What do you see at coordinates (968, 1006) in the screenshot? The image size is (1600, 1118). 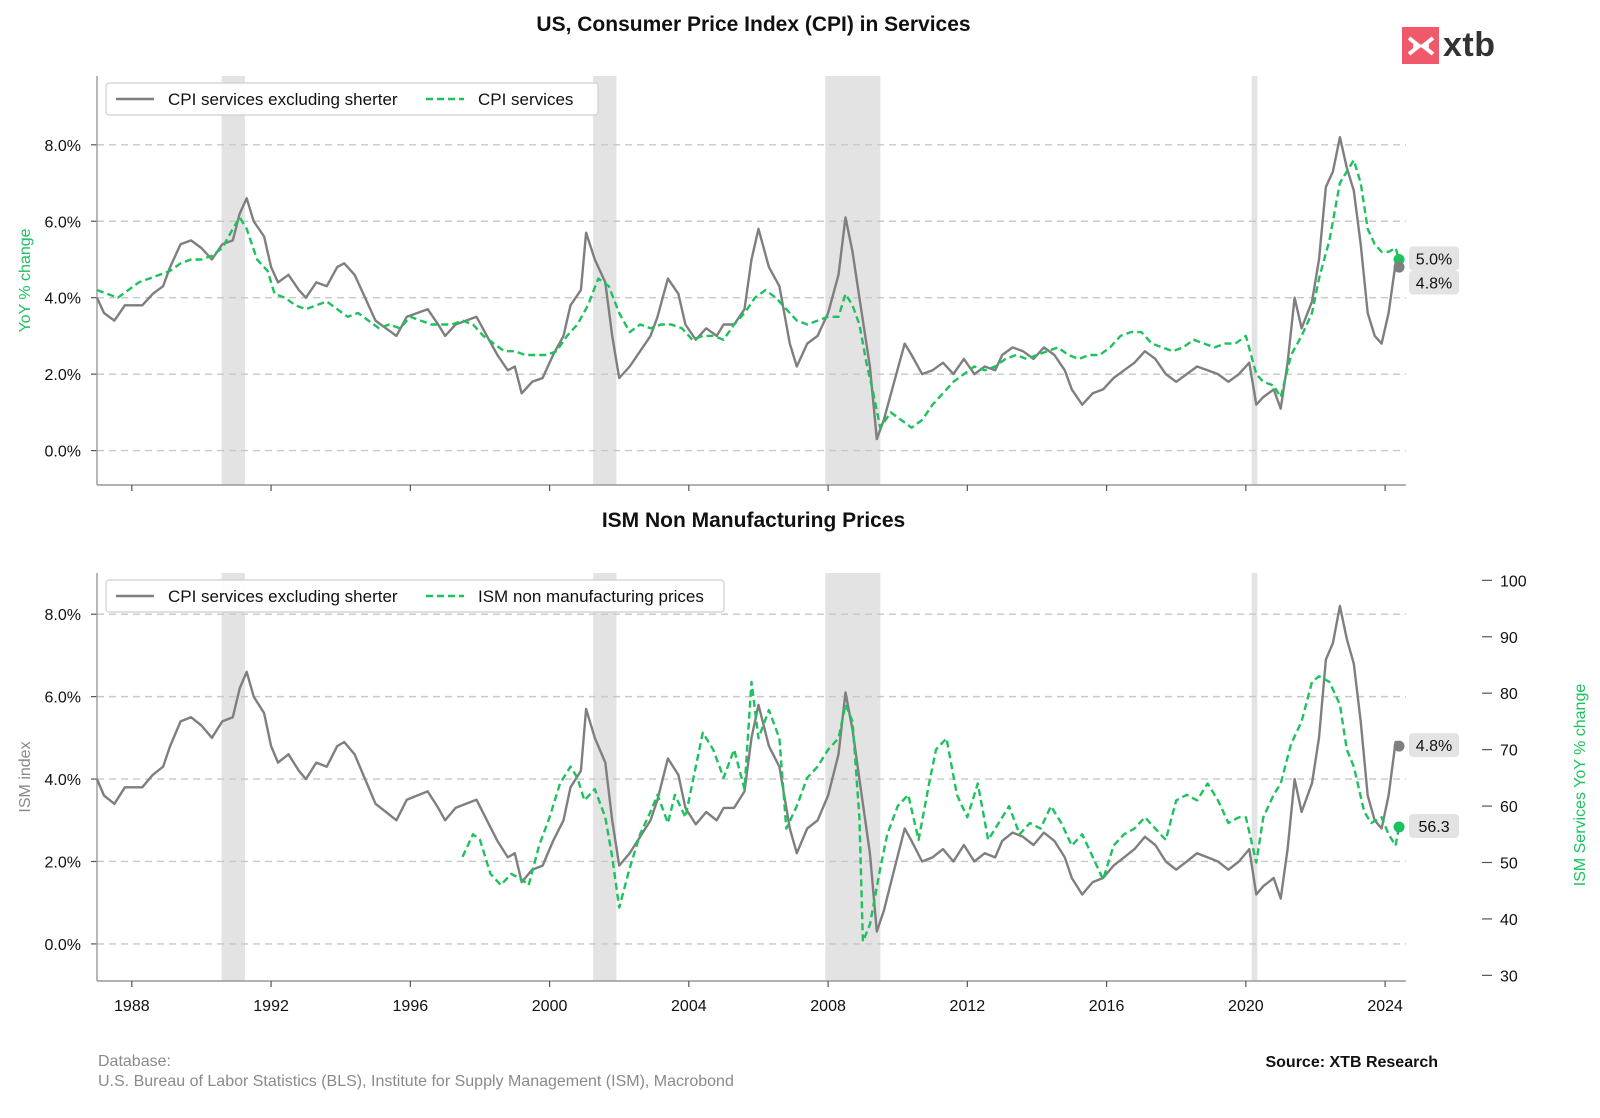 I see `x-tick-label: 2012` at bounding box center [968, 1006].